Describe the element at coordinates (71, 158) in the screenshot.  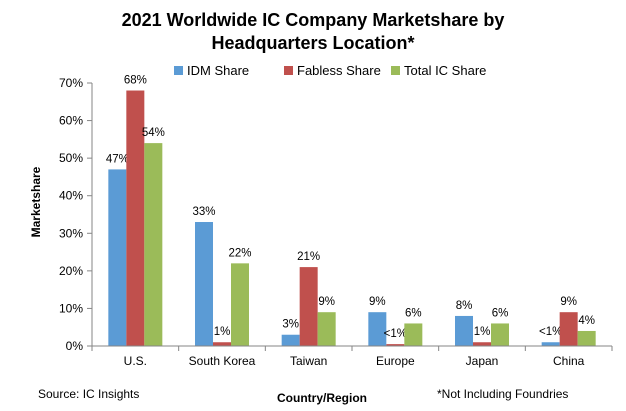
I see `y-tick-label: 50%` at that location.